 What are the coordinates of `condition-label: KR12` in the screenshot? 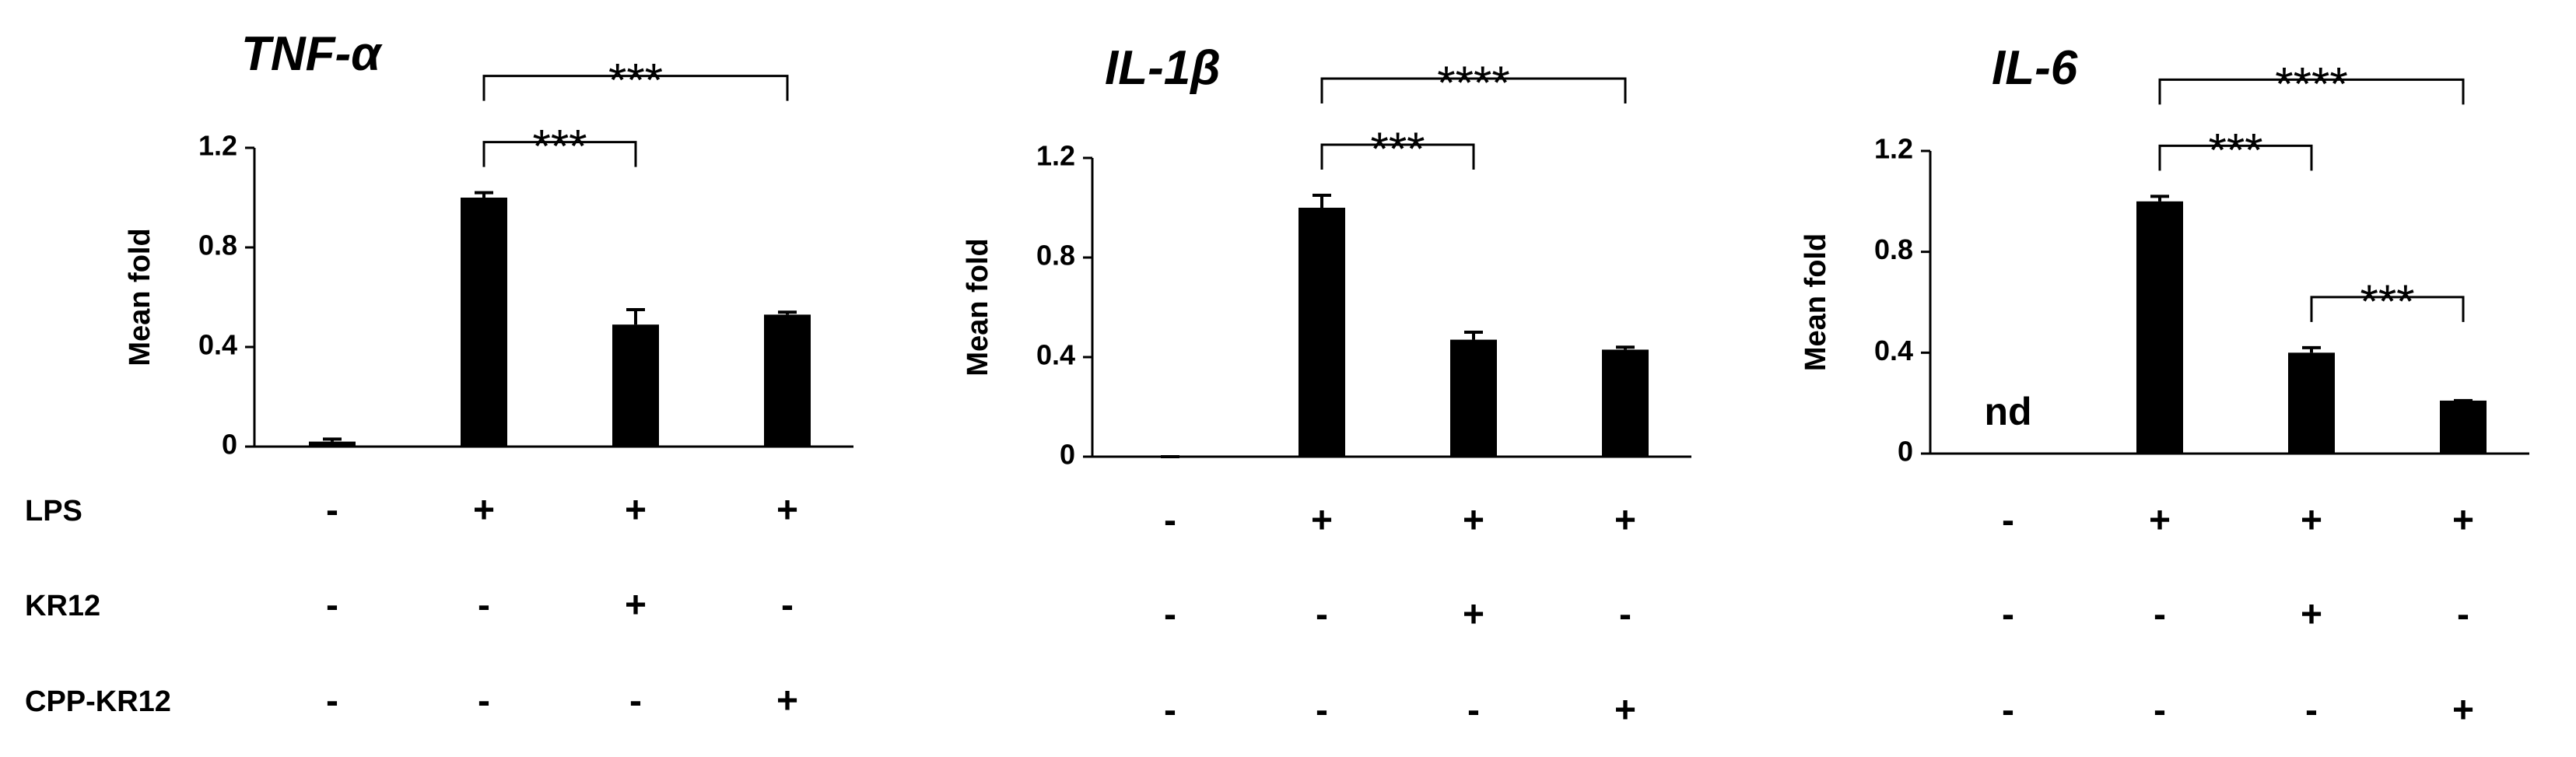 It's located at (63, 606).